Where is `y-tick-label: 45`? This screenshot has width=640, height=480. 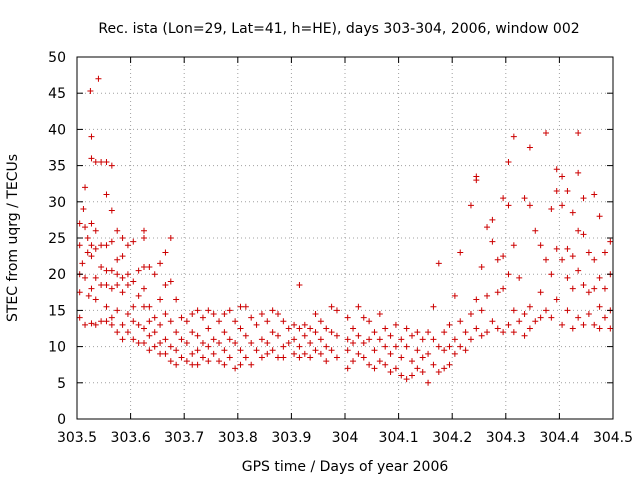
y-tick-label: 45 is located at coordinates (57, 94).